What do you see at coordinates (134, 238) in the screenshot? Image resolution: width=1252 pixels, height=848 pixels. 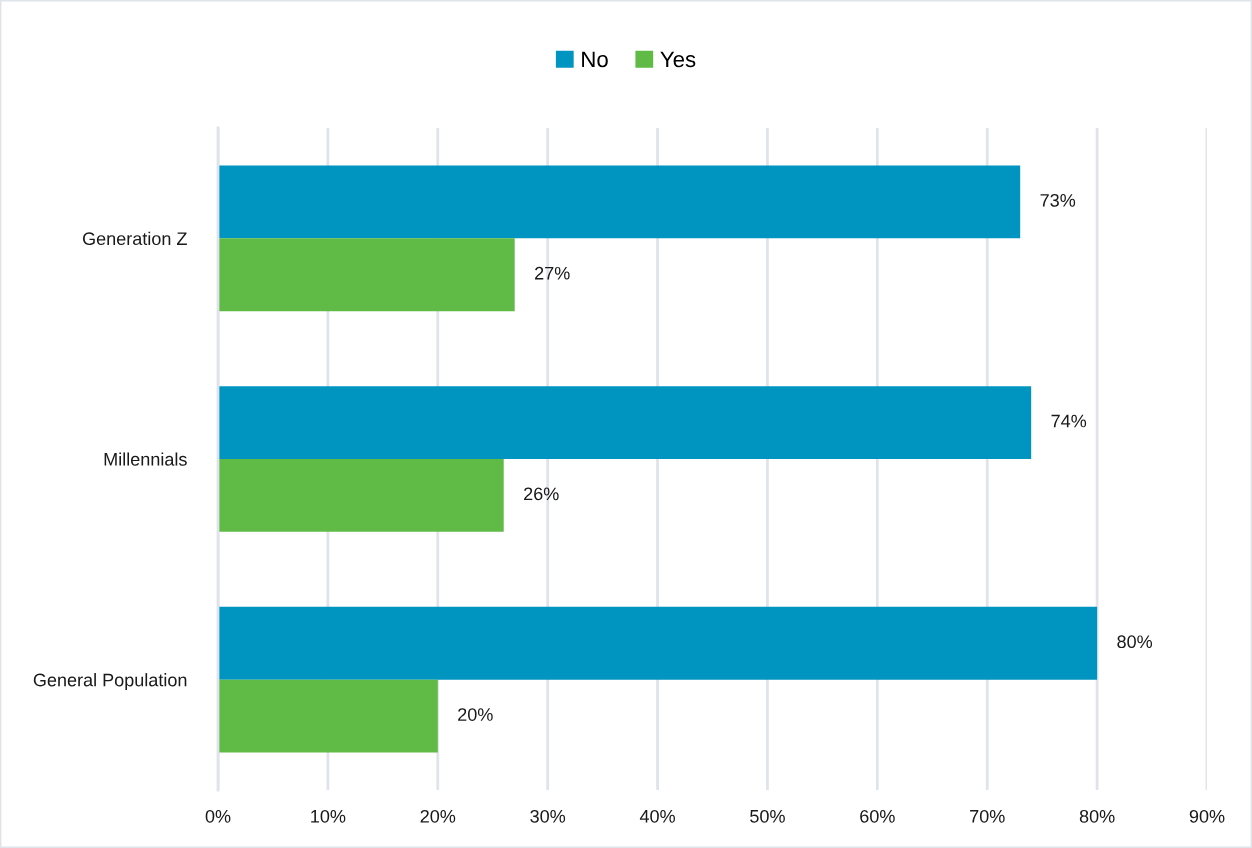 I see `y-tick-label: Generation Z` at bounding box center [134, 238].